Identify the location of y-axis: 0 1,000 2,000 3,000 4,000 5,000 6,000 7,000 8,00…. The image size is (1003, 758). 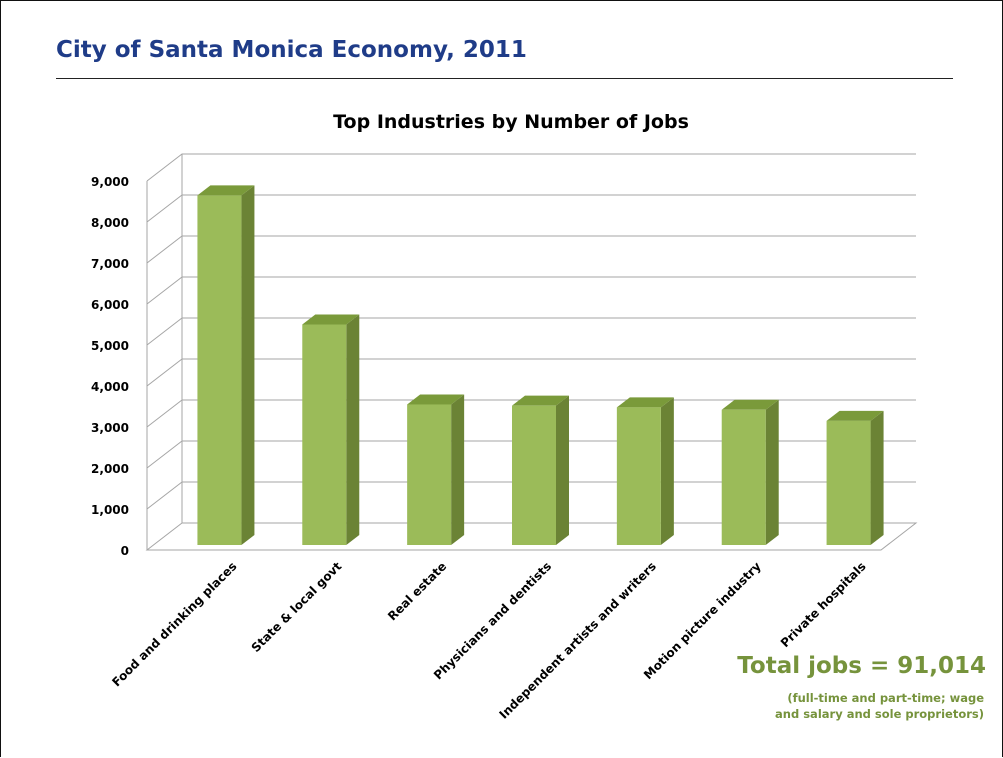
(110, 366).